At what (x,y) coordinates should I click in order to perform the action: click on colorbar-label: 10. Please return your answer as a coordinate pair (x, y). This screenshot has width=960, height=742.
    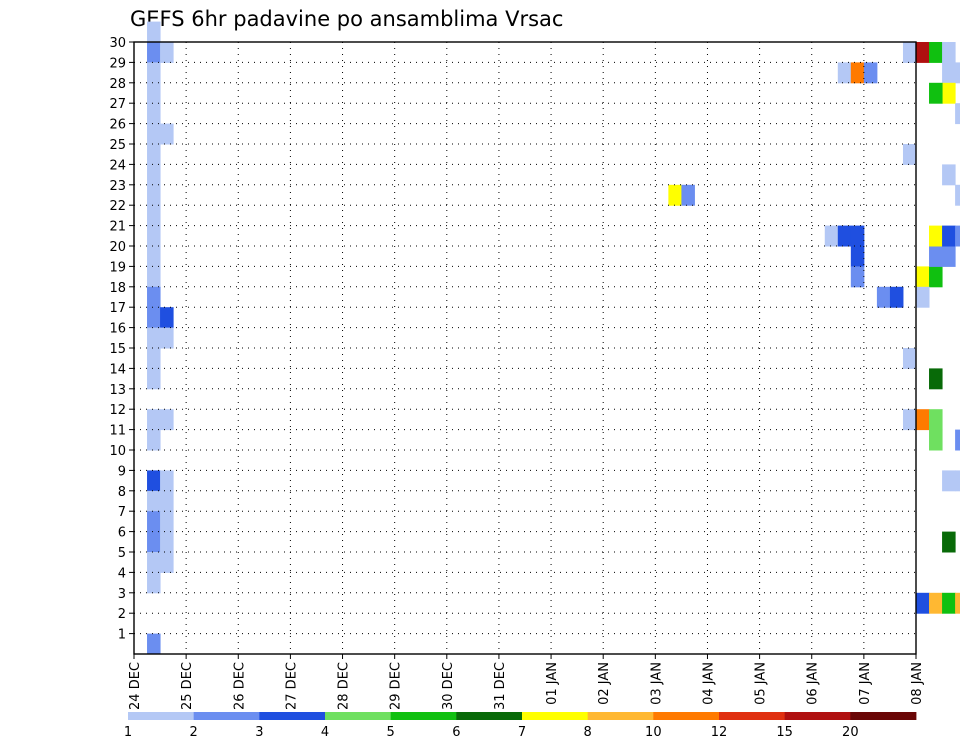
    Looking at the image, I should click on (653, 732).